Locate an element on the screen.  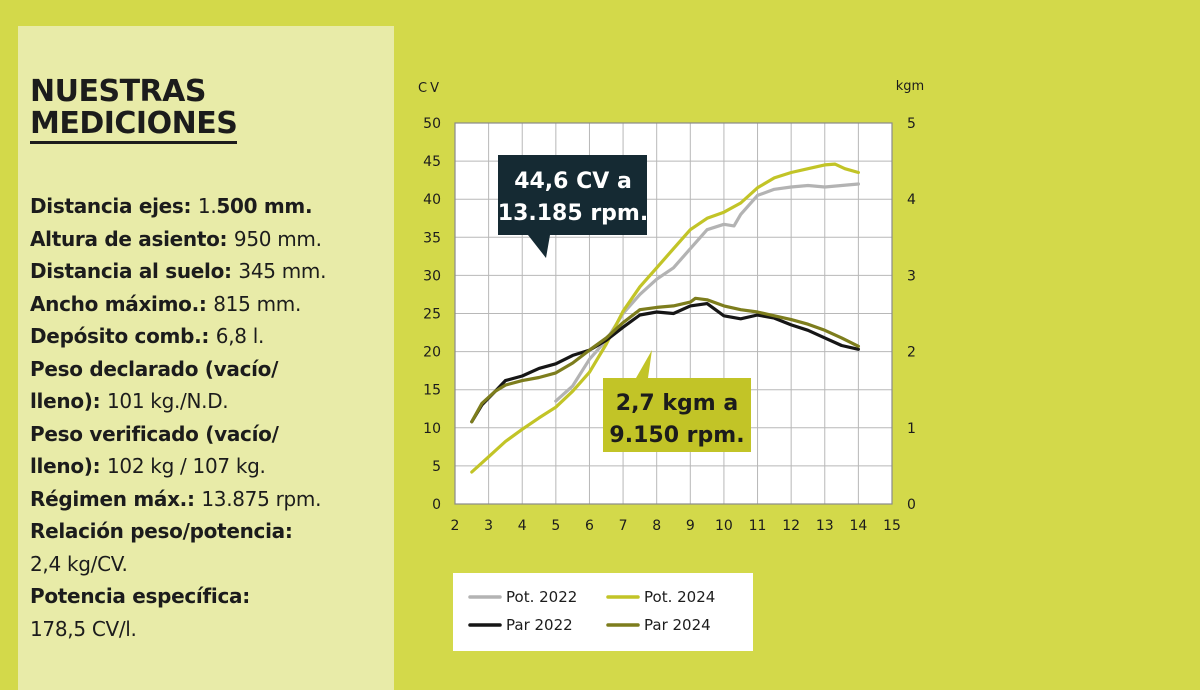
callout-max-power-line2: 13.185 rpm. is located at coordinates (573, 213).